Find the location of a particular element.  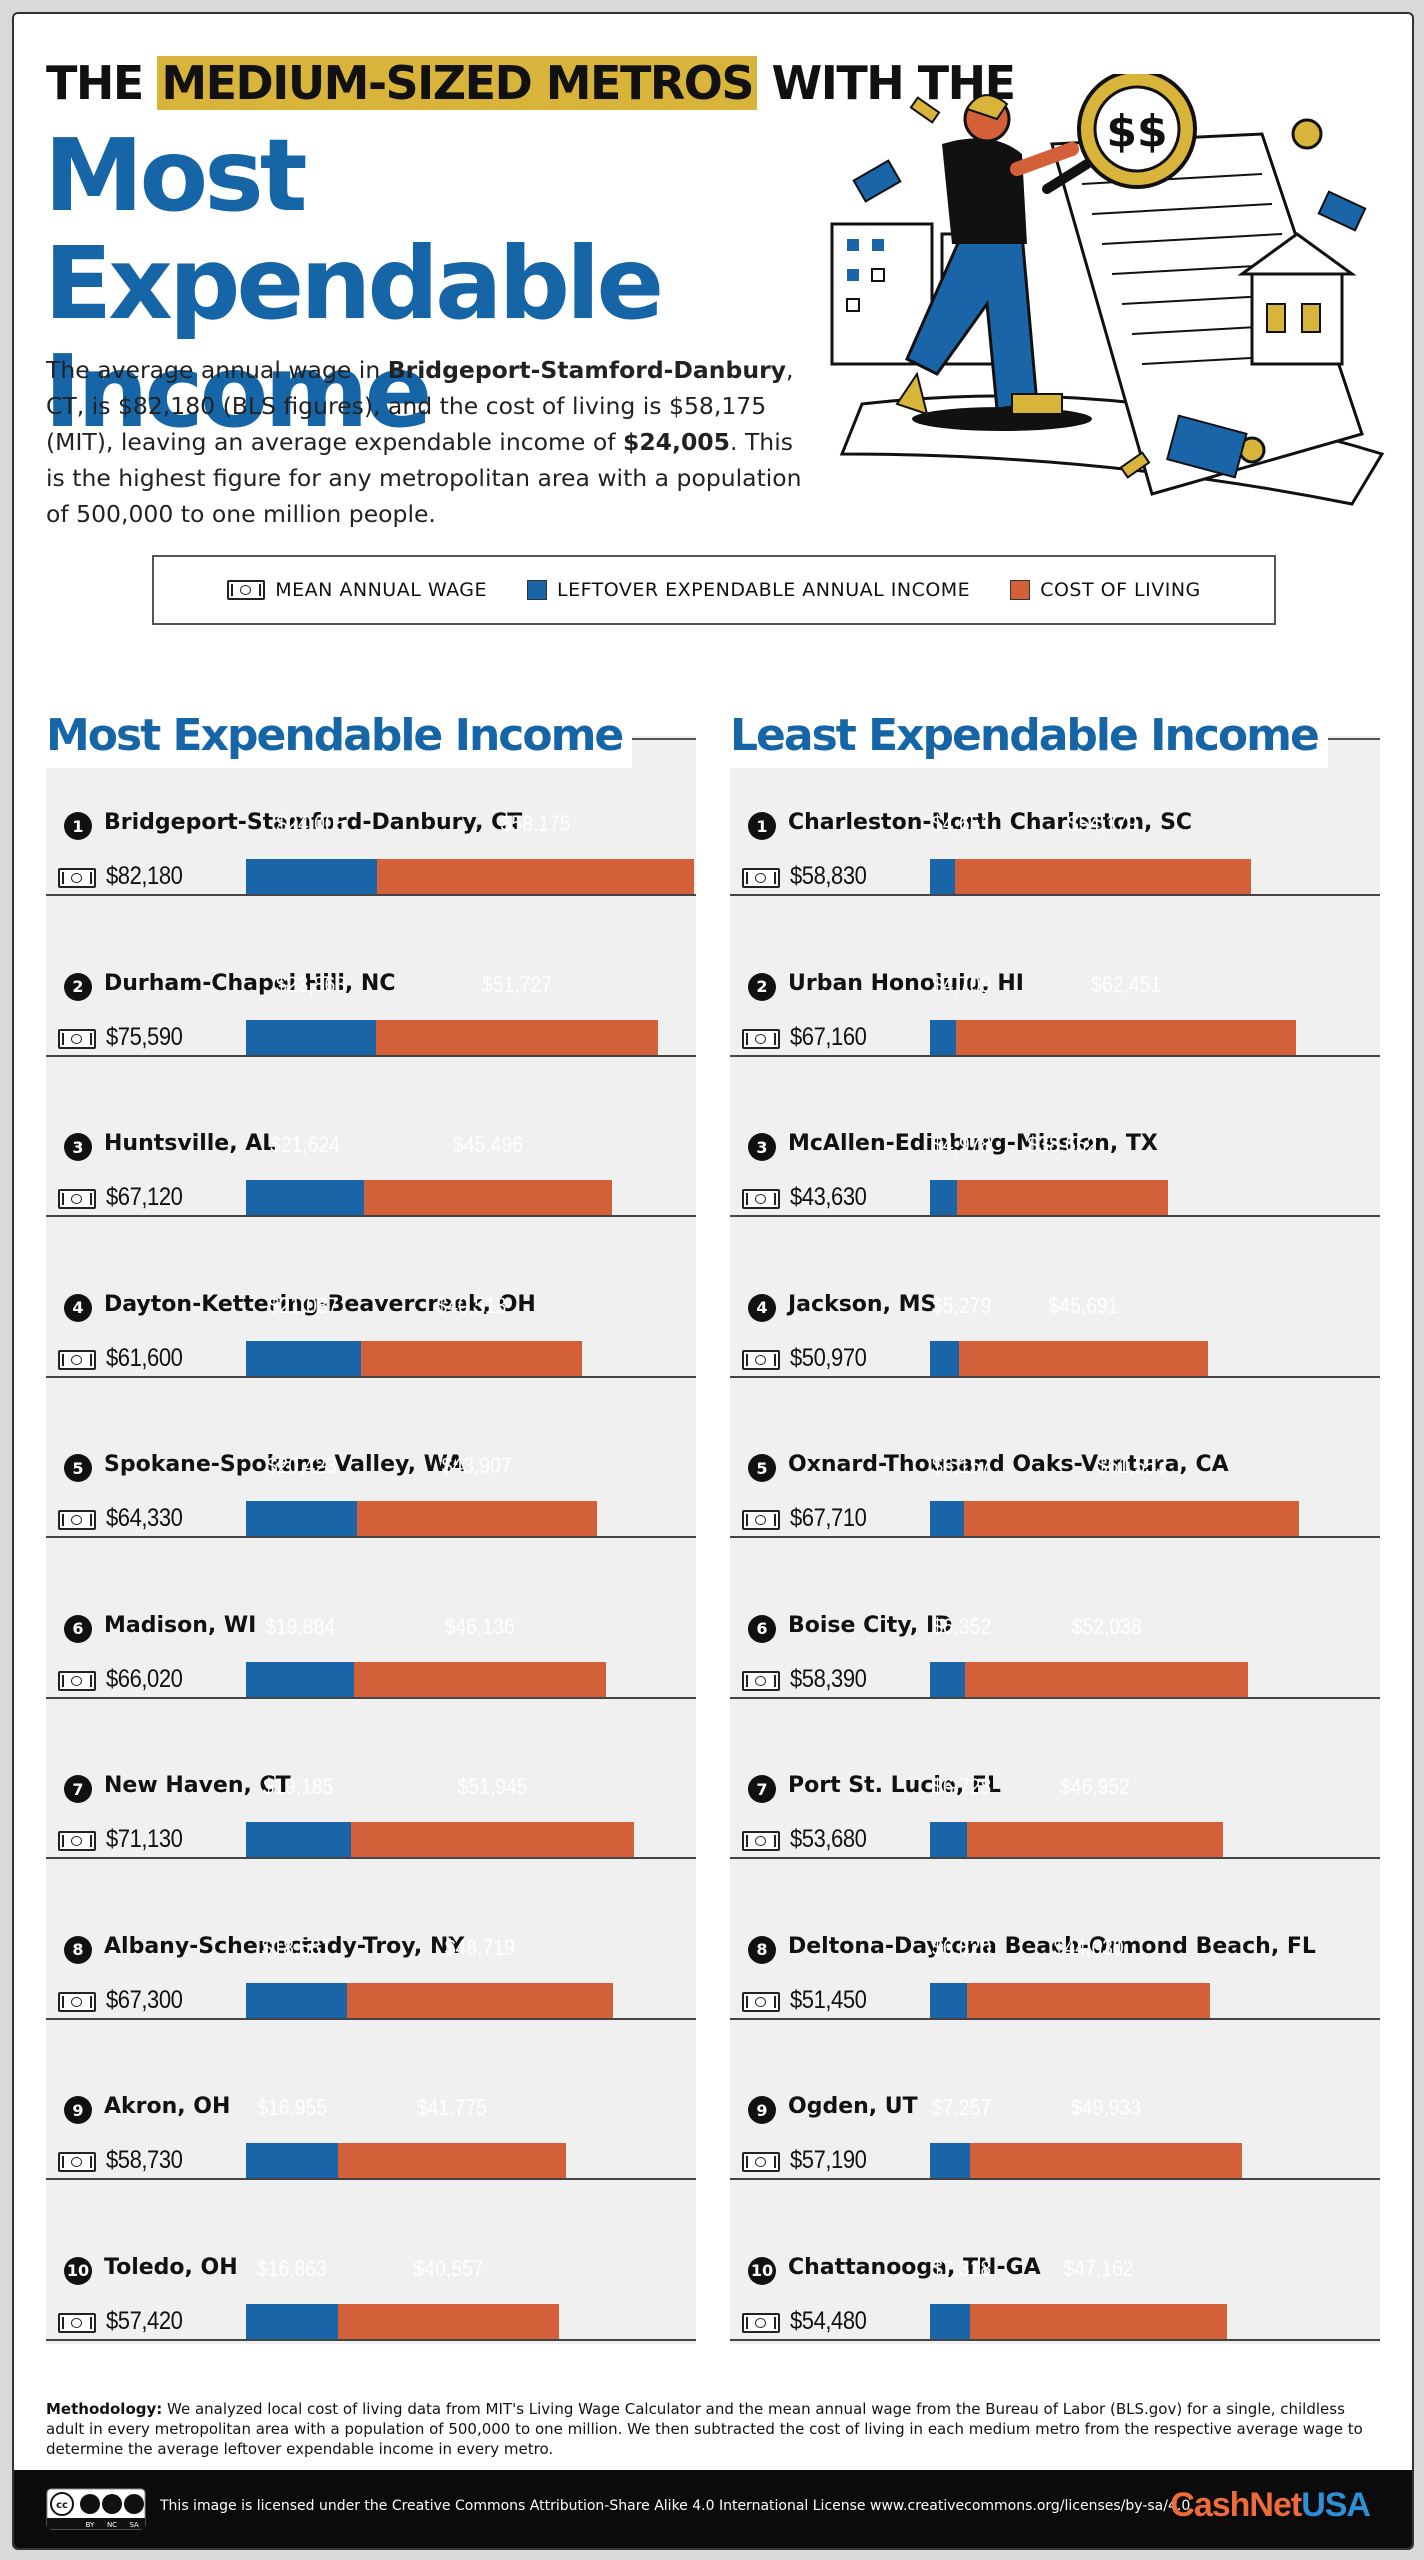

kicker-heading: THE MEDIUM-SIZED METROS WITH THE is located at coordinates (531, 83).